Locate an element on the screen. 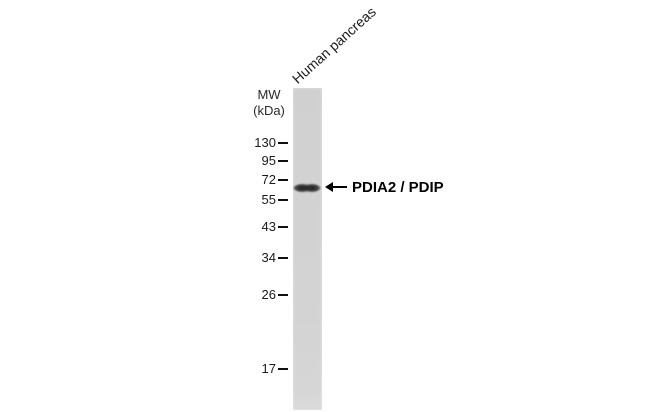  mw-marker-value: 130 is located at coordinates (265, 142).